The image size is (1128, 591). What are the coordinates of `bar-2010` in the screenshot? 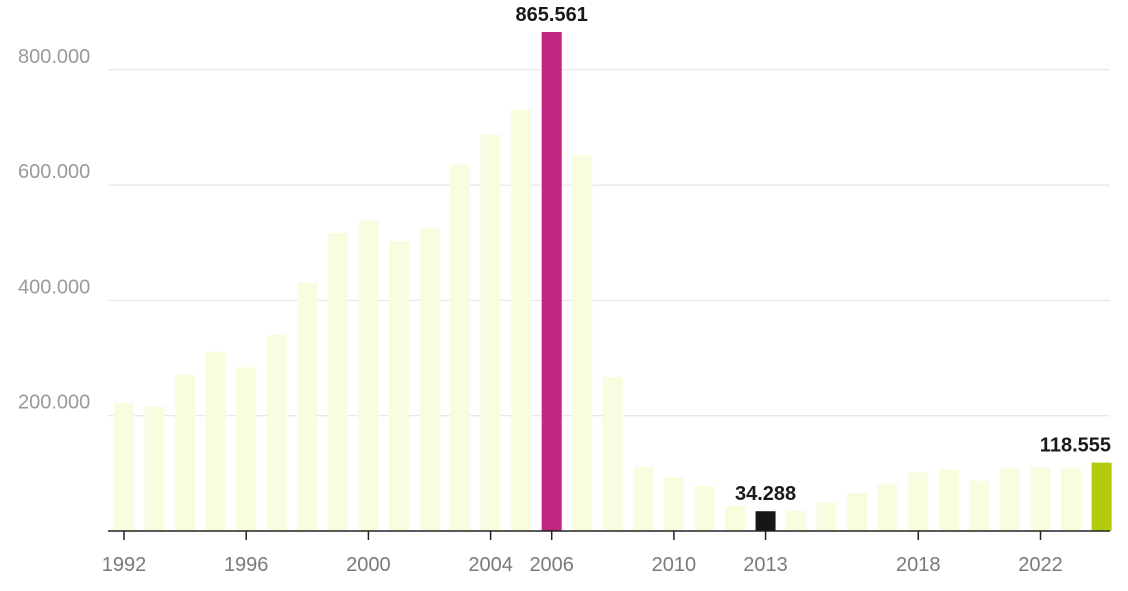 It's located at (673, 504).